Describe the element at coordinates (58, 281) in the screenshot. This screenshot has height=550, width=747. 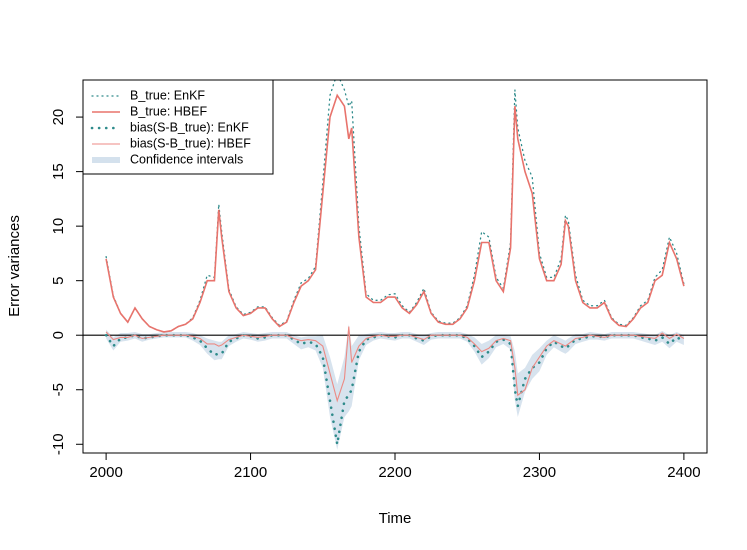
I see `y-tick-label: 5` at that location.